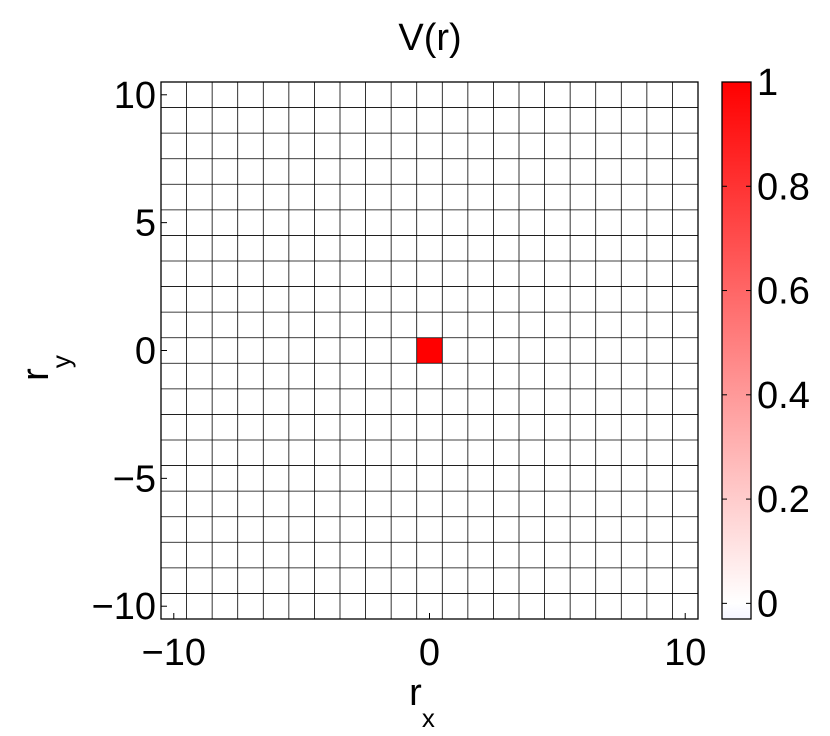 This screenshot has height=736, width=830. Describe the element at coordinates (124, 607) in the screenshot. I see `y-tick-label: −10` at that location.